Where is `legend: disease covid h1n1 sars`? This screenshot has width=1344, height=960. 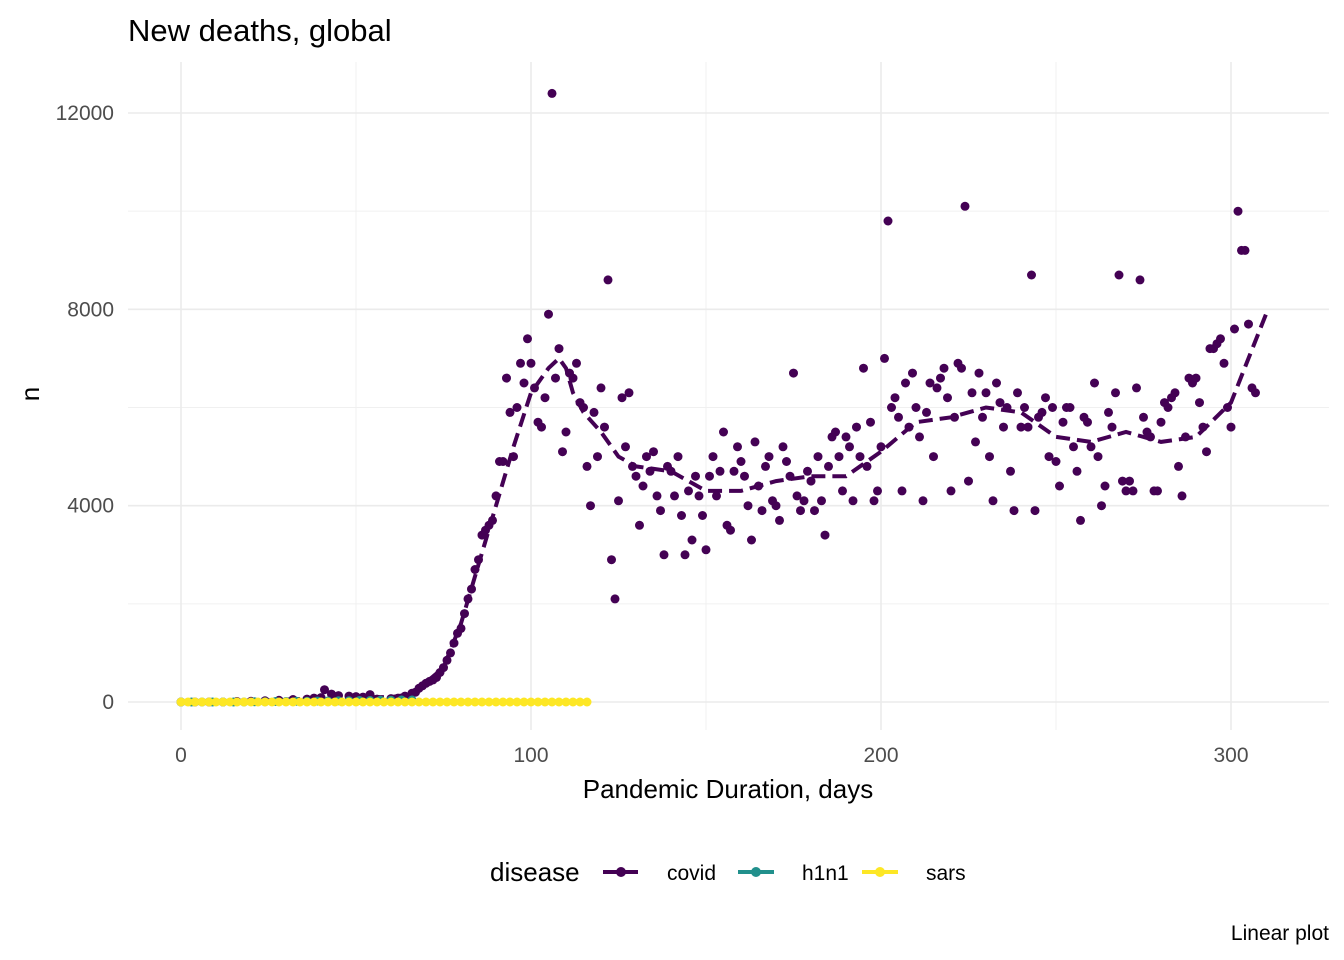
legend: disease covid h1n1 sars is located at coordinates (728, 872).